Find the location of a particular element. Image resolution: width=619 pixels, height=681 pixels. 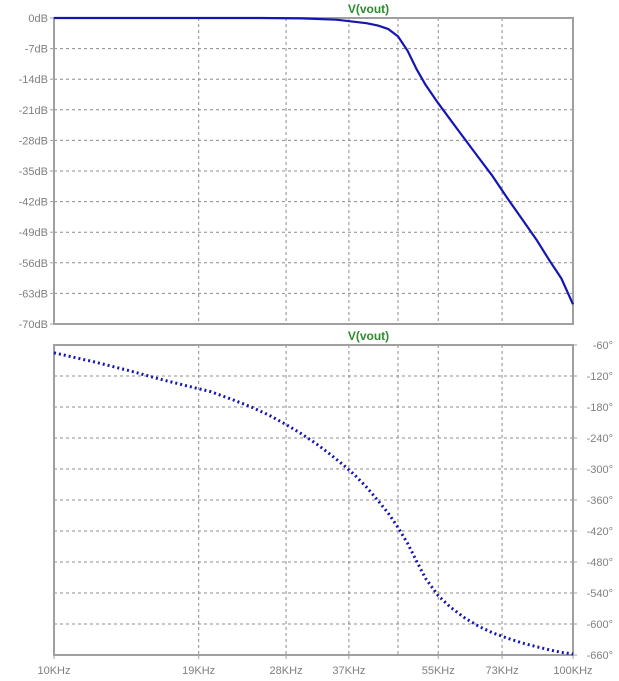

y-tick-label: -360° is located at coordinates (600, 501).